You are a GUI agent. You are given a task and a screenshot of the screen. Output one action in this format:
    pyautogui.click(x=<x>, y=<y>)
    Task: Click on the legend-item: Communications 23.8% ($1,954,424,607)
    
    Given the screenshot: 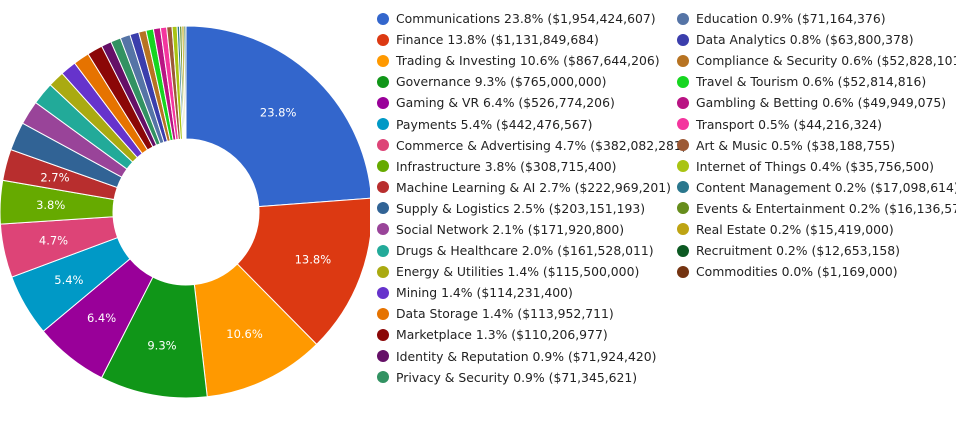 What is the action you would take?
    pyautogui.click(x=532, y=18)
    